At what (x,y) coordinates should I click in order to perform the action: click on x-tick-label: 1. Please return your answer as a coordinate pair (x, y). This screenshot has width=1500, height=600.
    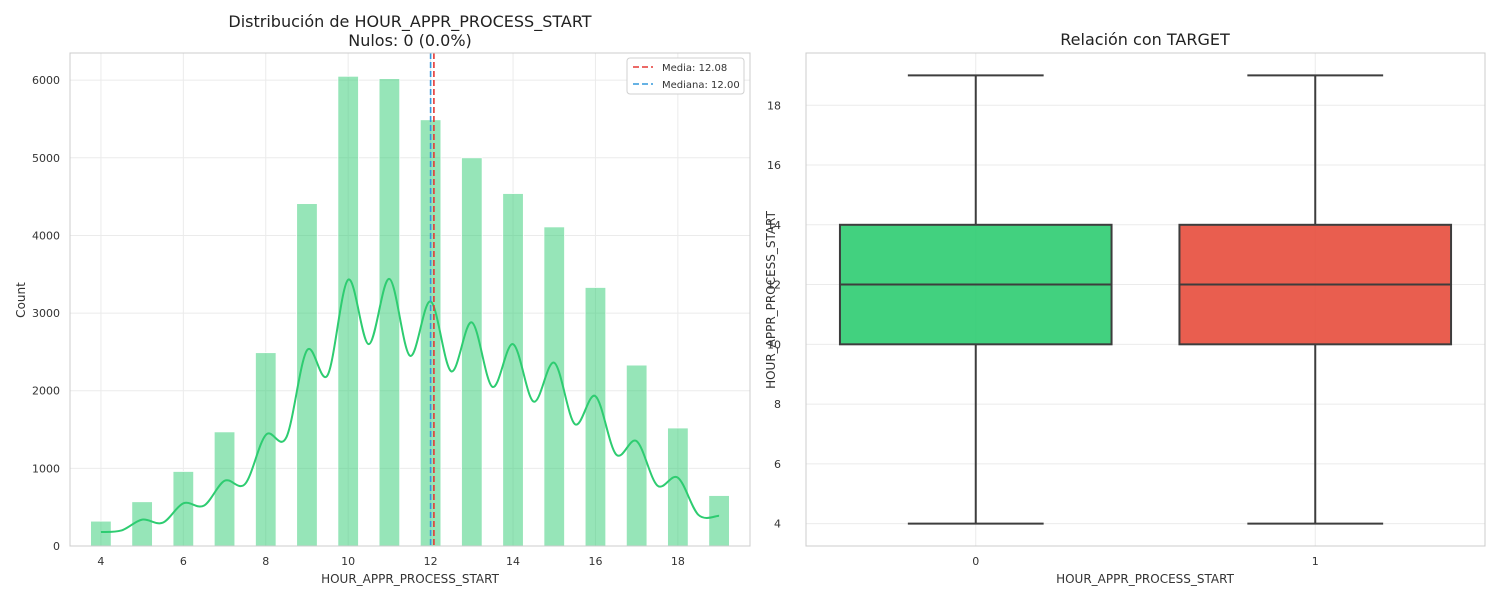
    Looking at the image, I should click on (1315, 561).